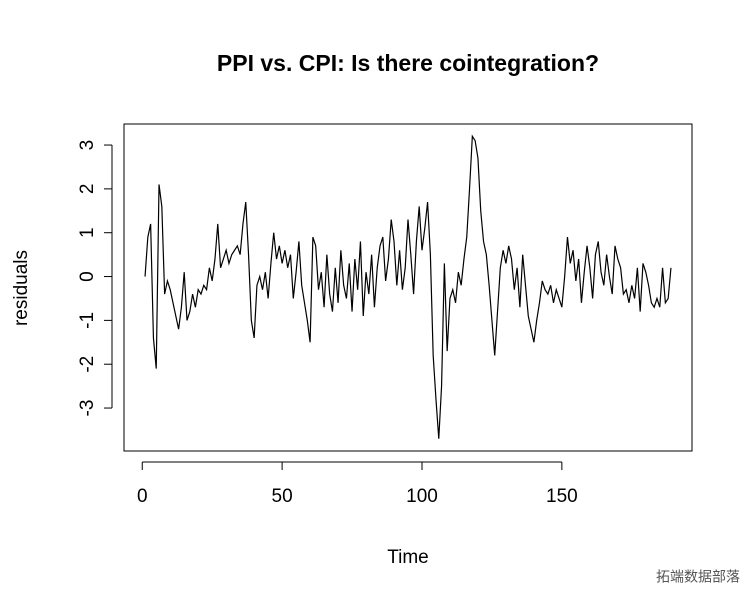 The height and width of the screenshot is (606, 756). Describe the element at coordinates (87, 364) in the screenshot. I see `y-tick-label: -2` at that location.